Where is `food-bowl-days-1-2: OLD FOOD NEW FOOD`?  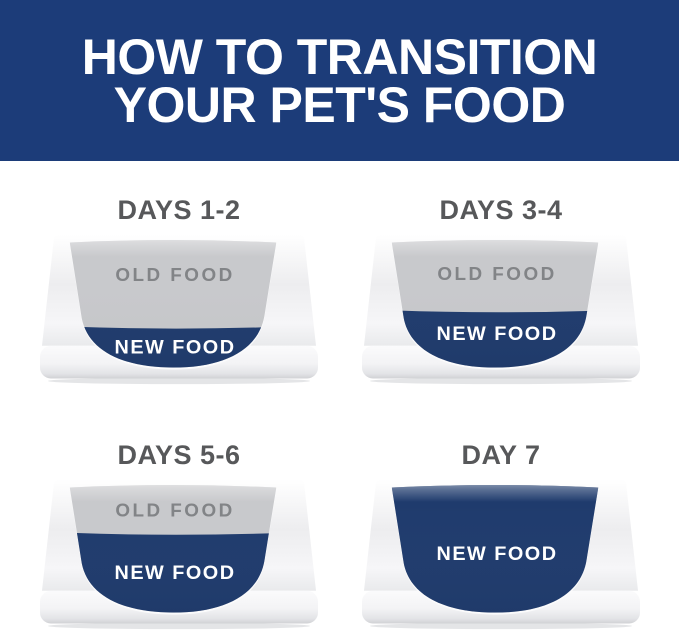 food-bowl-days-1-2: OLD FOOD NEW FOOD is located at coordinates (179, 309).